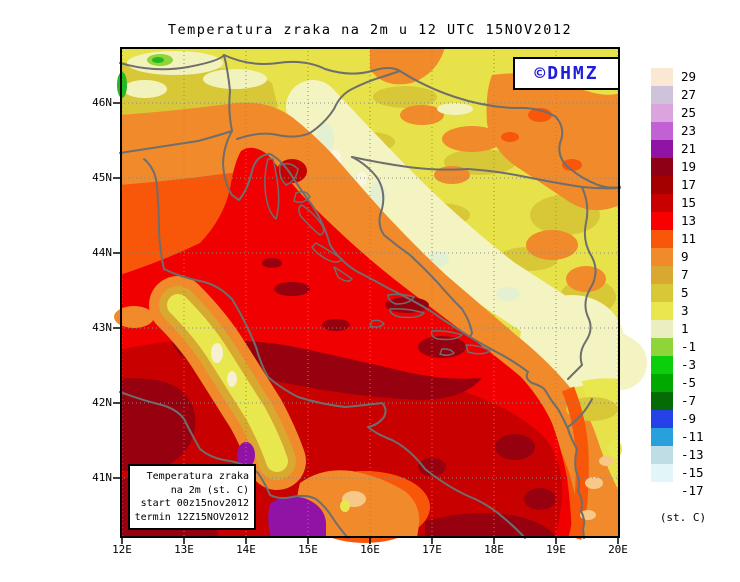 This screenshot has width=740, height=582. I want to click on legend-row: 9, so click(677, 257).